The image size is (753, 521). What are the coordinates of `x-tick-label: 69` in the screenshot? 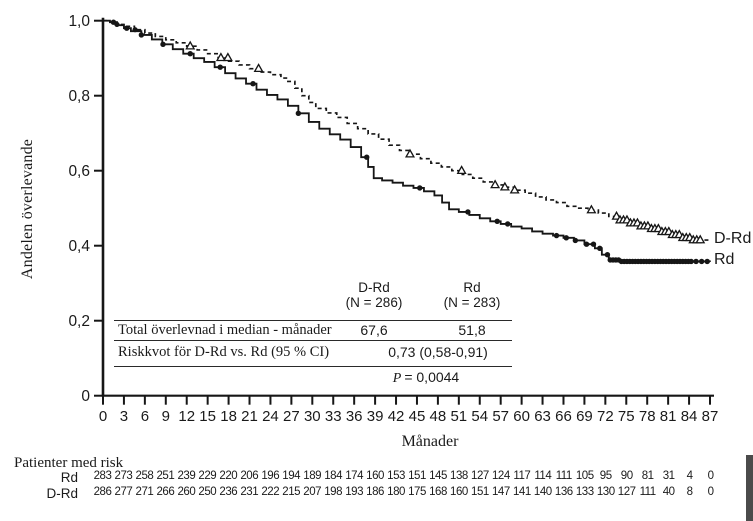 It's located at (584, 416).